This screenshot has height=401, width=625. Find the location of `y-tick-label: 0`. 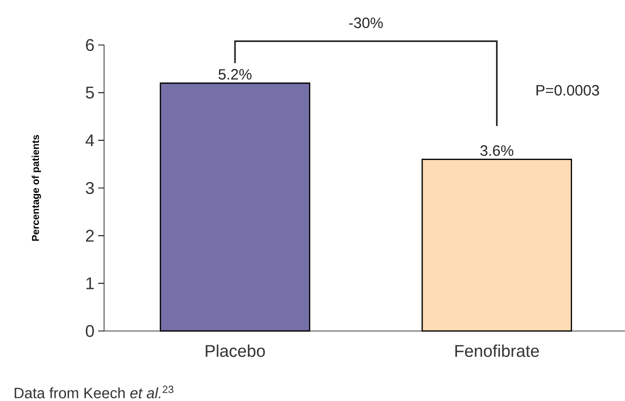

y-tick-label: 0 is located at coordinates (90, 331).